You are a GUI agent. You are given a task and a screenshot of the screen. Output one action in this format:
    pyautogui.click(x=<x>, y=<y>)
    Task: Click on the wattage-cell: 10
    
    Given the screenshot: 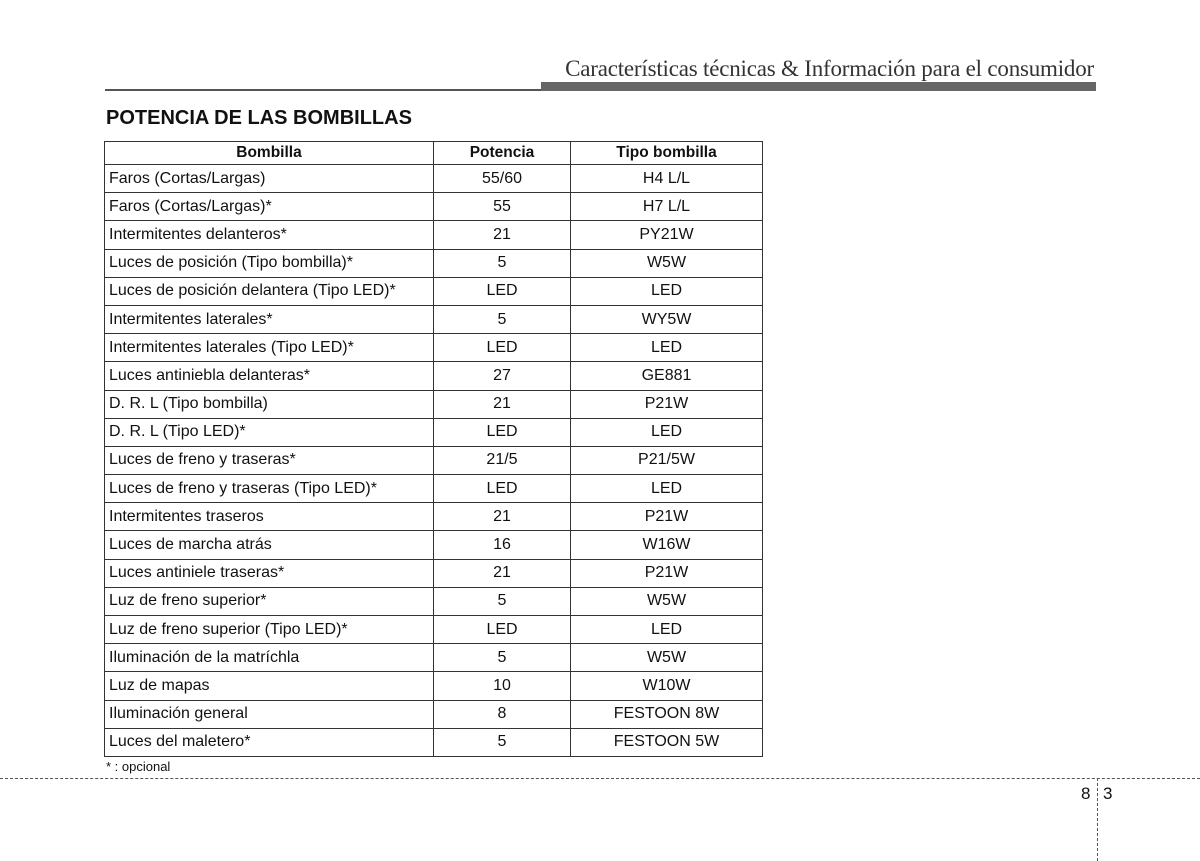 What is the action you would take?
    pyautogui.click(x=502, y=686)
    